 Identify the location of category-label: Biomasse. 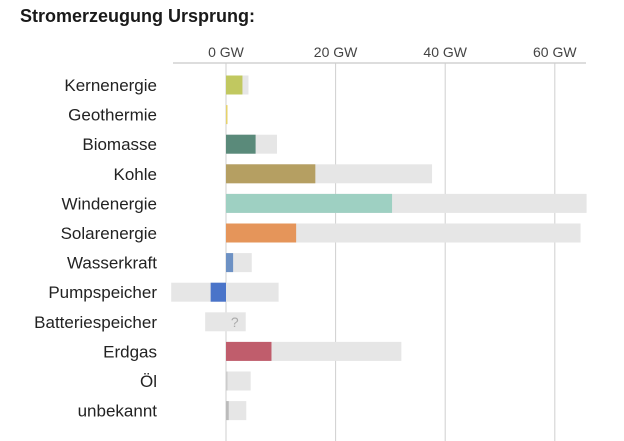
(119, 144).